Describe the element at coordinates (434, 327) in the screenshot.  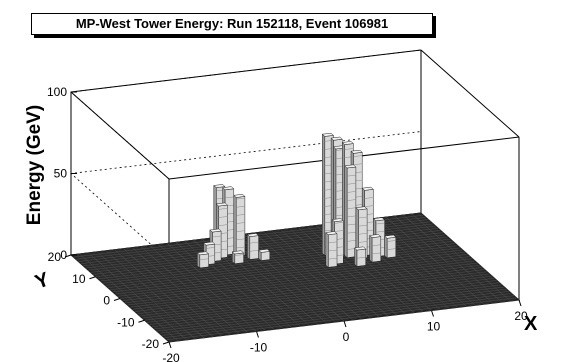
I see `x-tick-label: 10` at that location.